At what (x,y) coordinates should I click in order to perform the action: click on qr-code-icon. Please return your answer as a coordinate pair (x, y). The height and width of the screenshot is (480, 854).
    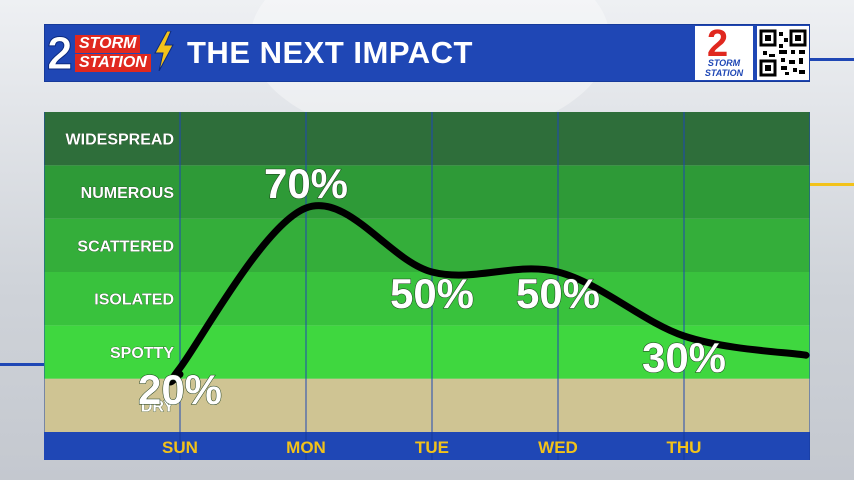
    Looking at the image, I should click on (783, 53).